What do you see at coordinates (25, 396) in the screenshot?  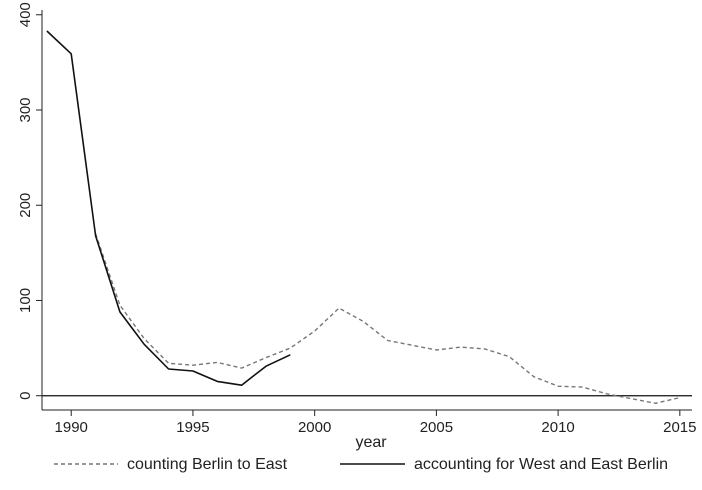 I see `y-tick-label: 0` at bounding box center [25, 396].